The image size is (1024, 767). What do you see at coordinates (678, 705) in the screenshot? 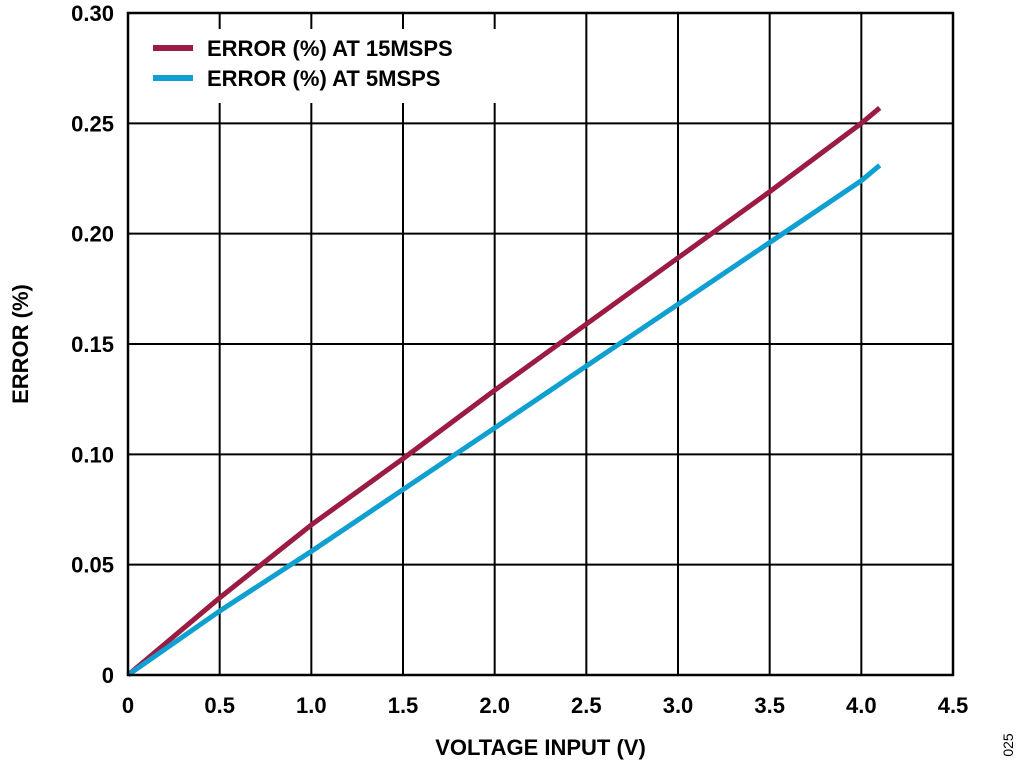
I see `x-tick-label: 3.0` at bounding box center [678, 705].